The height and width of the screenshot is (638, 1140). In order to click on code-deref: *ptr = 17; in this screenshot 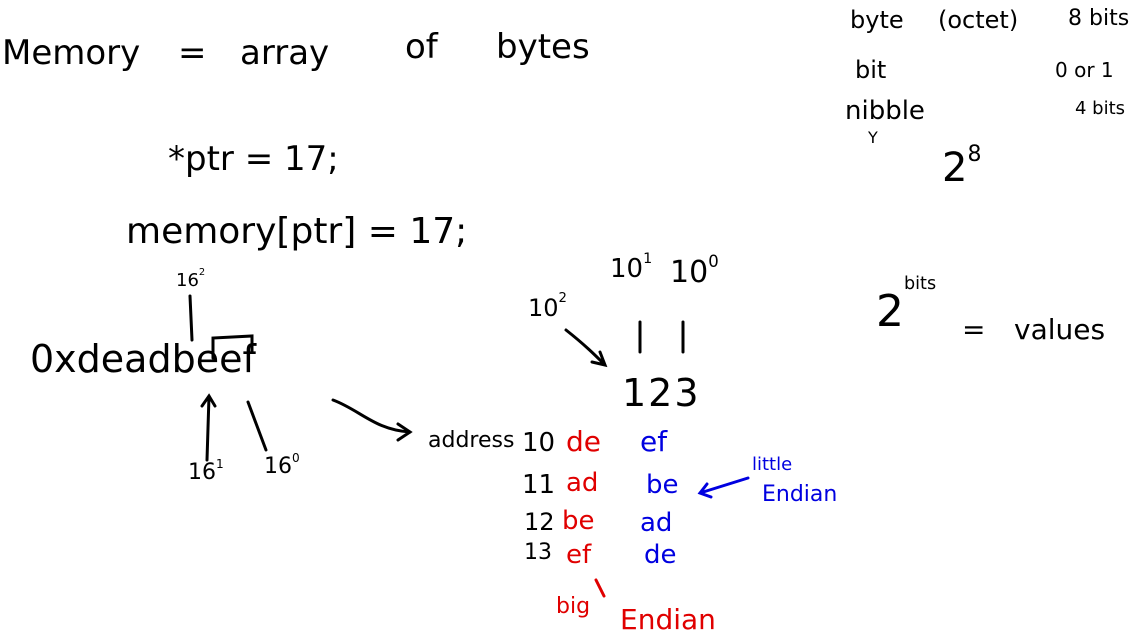, I will do `click(253, 159)`.